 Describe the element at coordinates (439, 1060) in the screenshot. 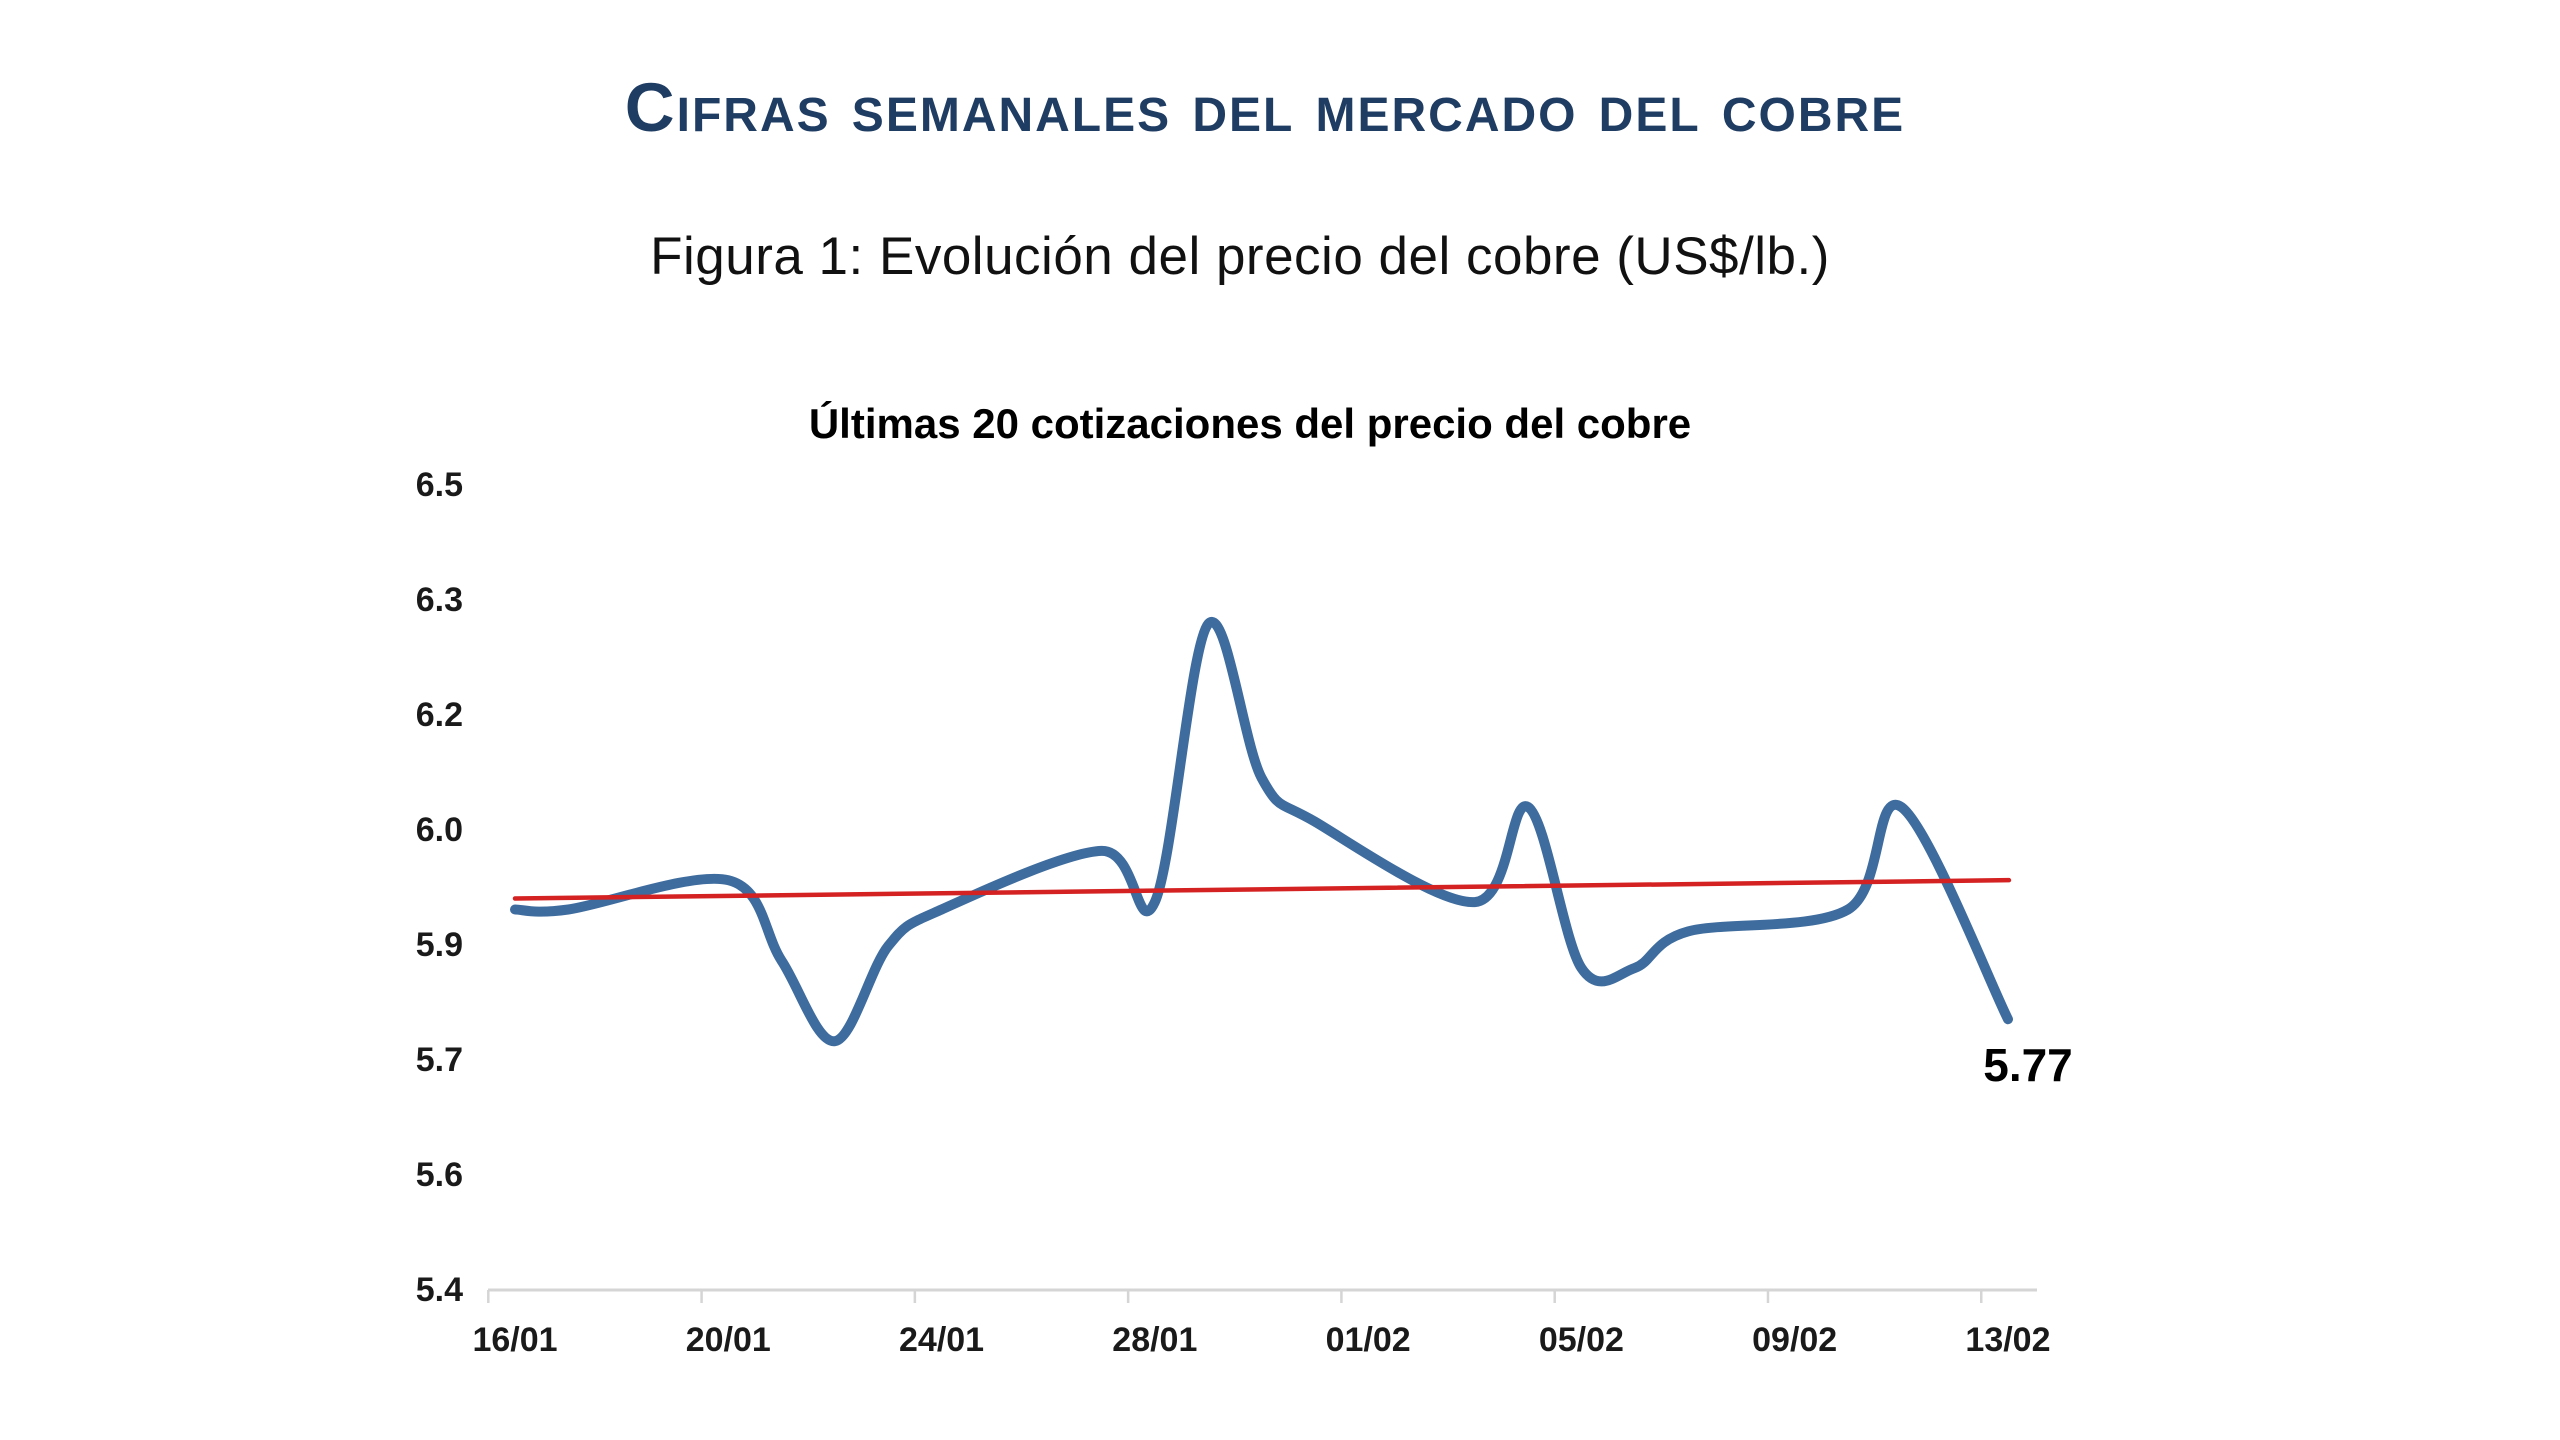

I see `y-axis-label: 5.7` at that location.